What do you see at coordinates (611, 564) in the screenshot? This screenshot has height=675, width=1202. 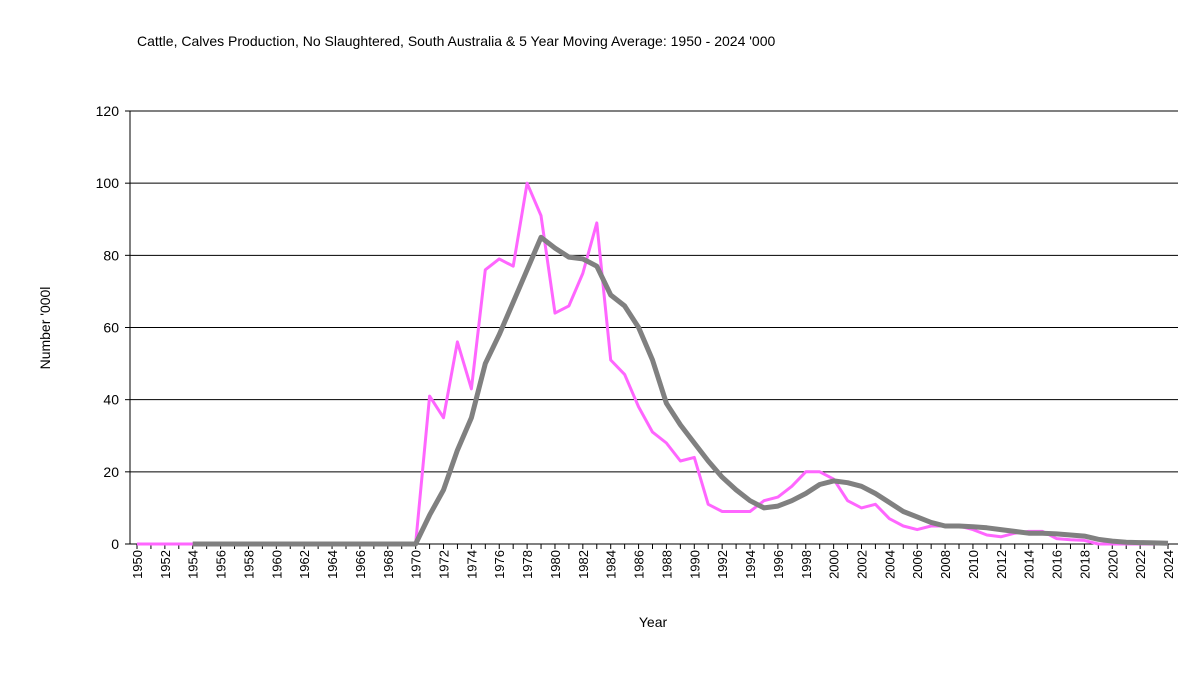 I see `x-tick-label: 1984` at bounding box center [611, 564].